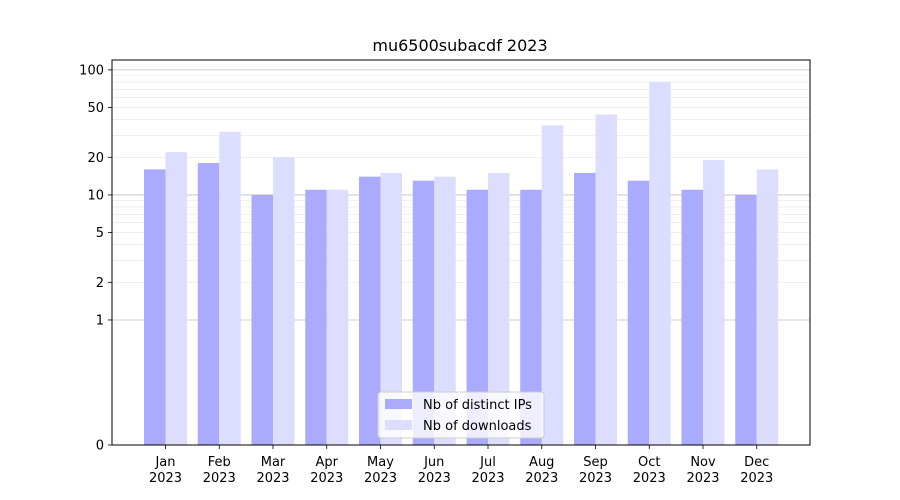 The image size is (900, 500). I want to click on y-tick-label: 100, so click(91, 70).